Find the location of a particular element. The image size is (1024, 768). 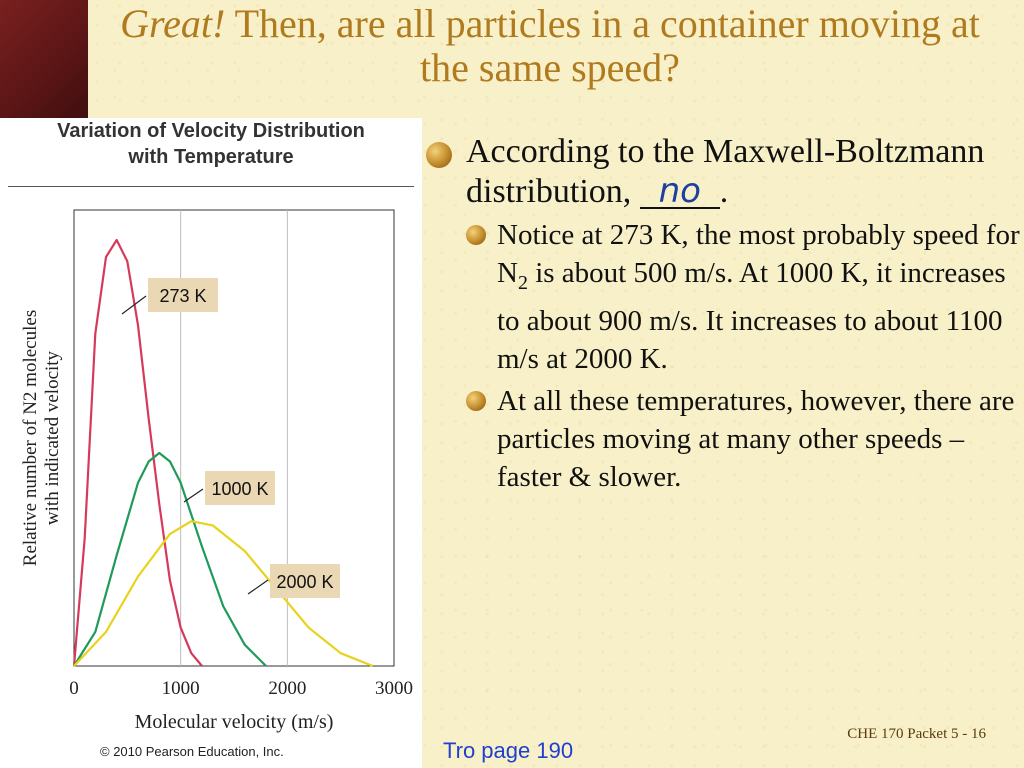

series-label: 2000 K is located at coordinates (304, 582).